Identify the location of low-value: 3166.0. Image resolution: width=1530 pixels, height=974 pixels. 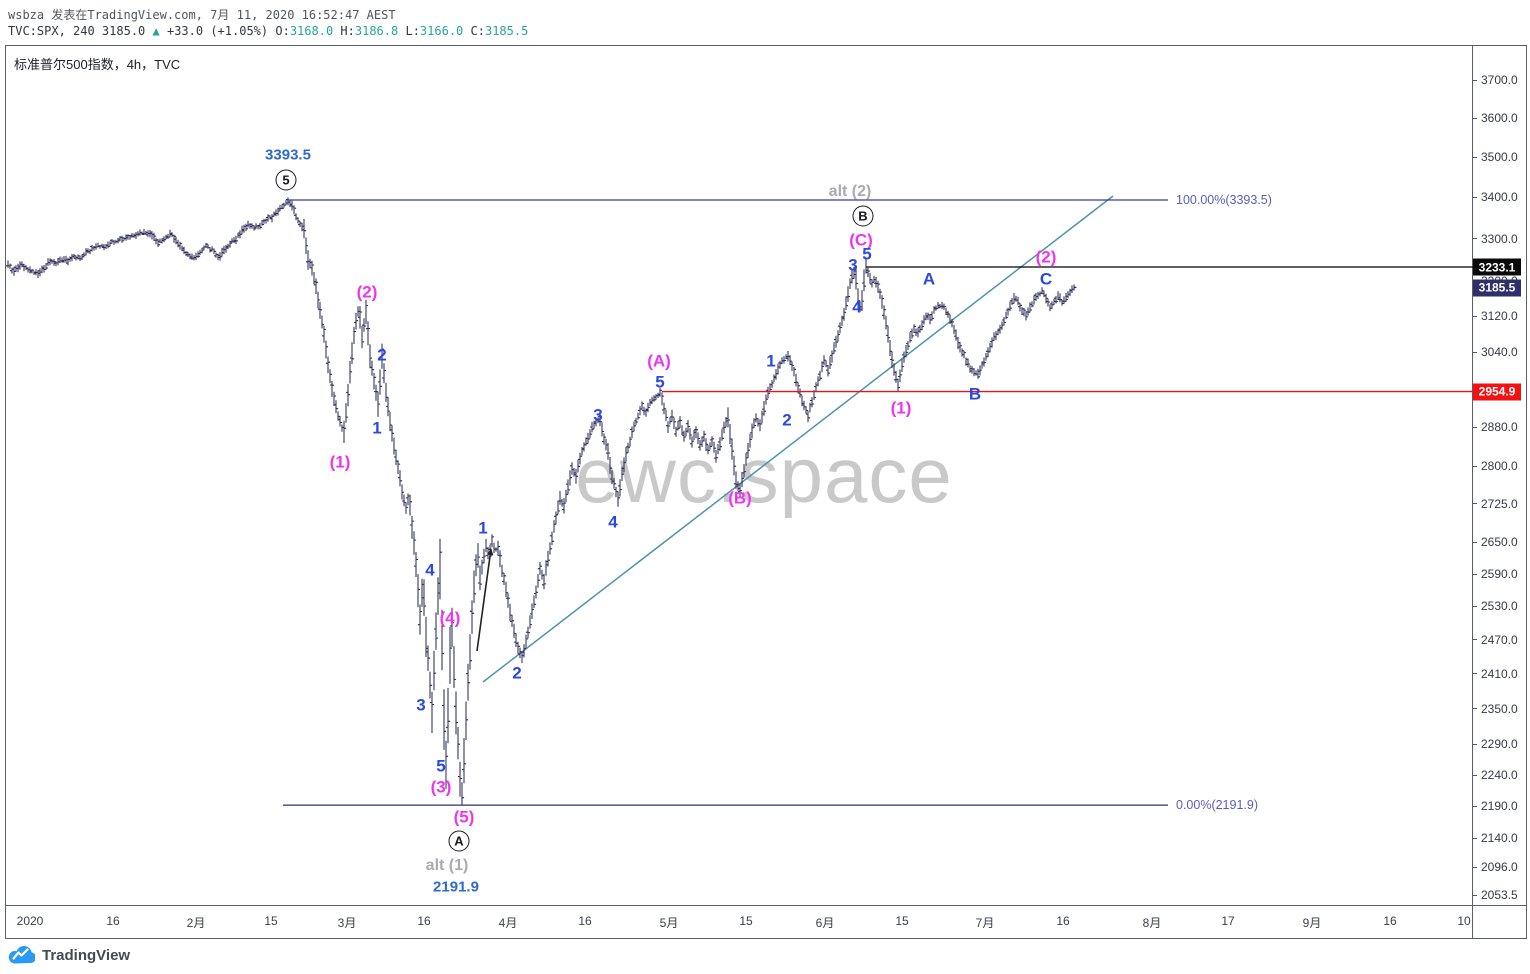
(441, 31).